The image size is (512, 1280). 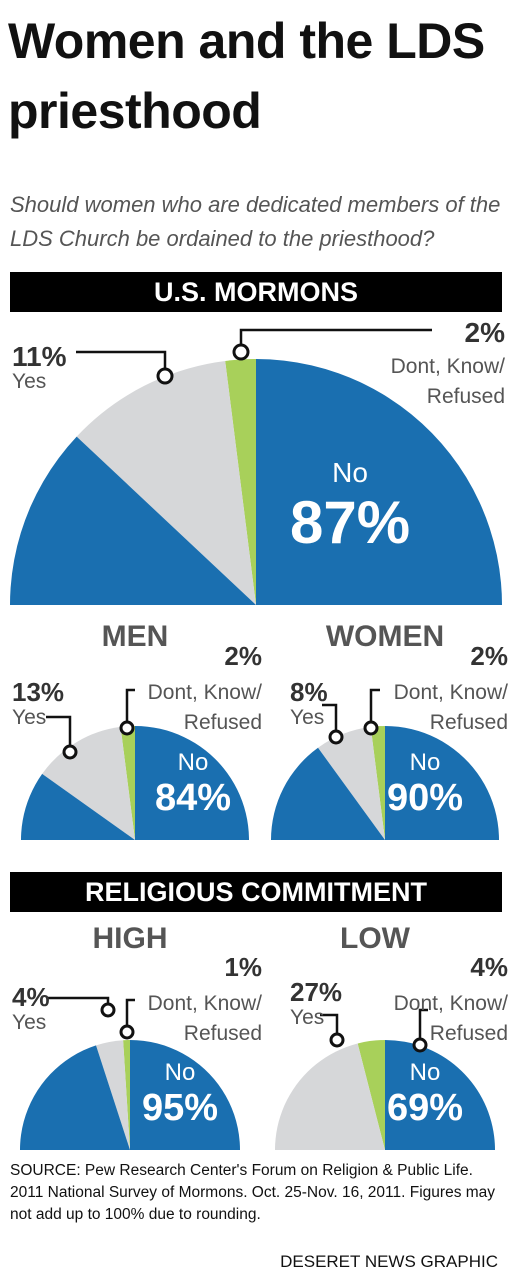 What do you see at coordinates (243, 967) in the screenshot?
I see `value-label: 1%` at bounding box center [243, 967].